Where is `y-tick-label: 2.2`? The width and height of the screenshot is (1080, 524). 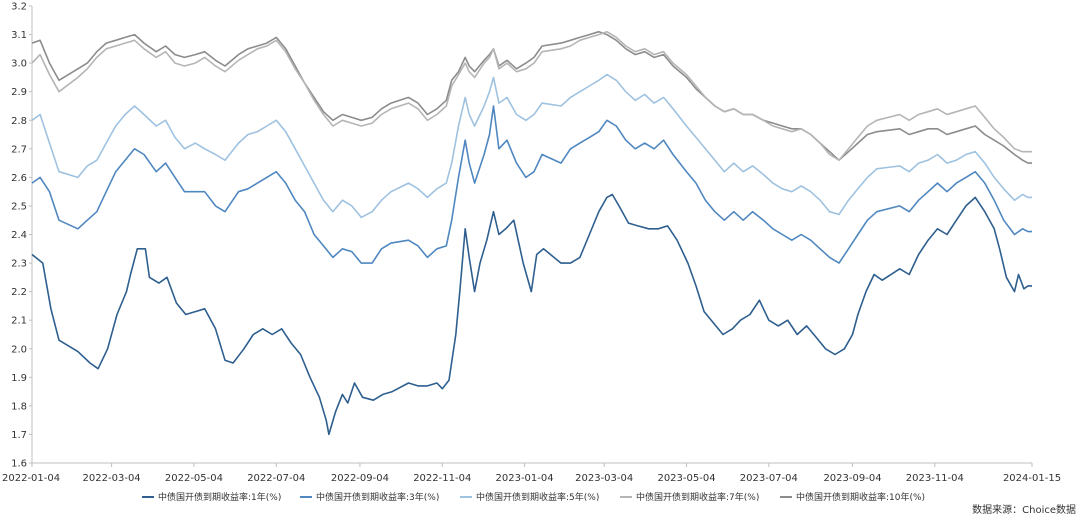
y-tick-label: 2.2 is located at coordinates (19, 292).